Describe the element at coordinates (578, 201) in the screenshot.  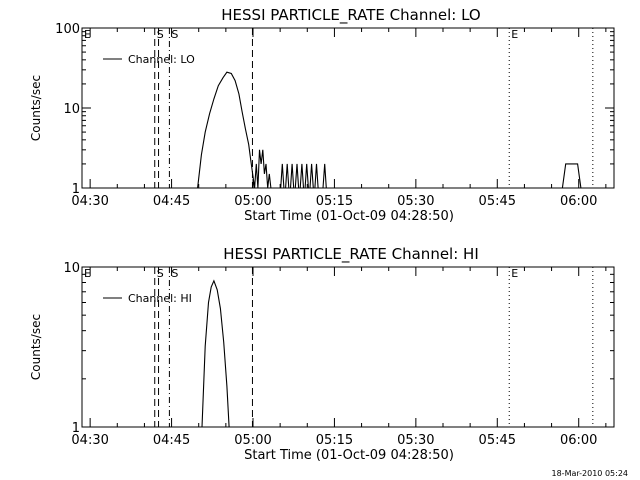
I see `lo-x-tick-label: 06:00` at that location.